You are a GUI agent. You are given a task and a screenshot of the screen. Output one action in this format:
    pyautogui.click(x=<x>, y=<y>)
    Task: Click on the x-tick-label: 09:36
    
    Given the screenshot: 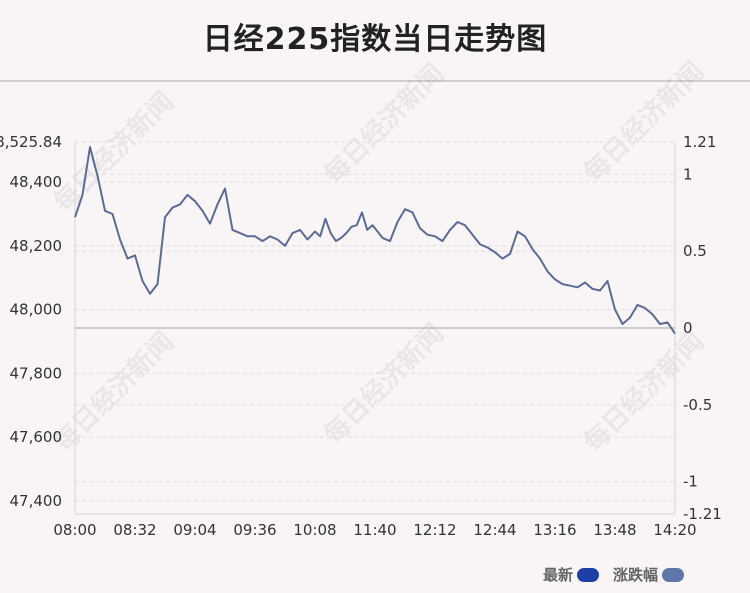 What is the action you would take?
    pyautogui.click(x=254, y=530)
    